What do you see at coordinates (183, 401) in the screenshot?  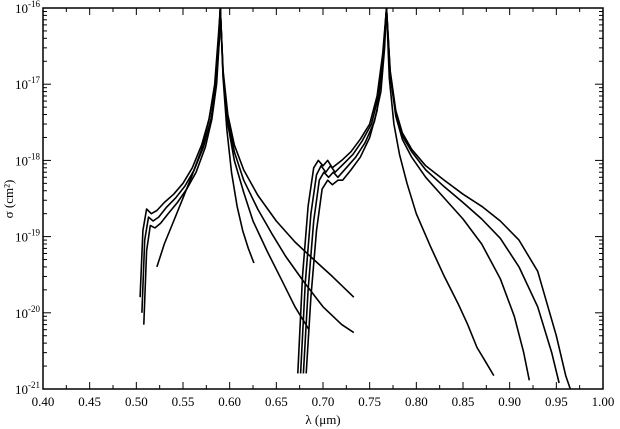 I see `x-tick-label: 0.55` at bounding box center [183, 401].